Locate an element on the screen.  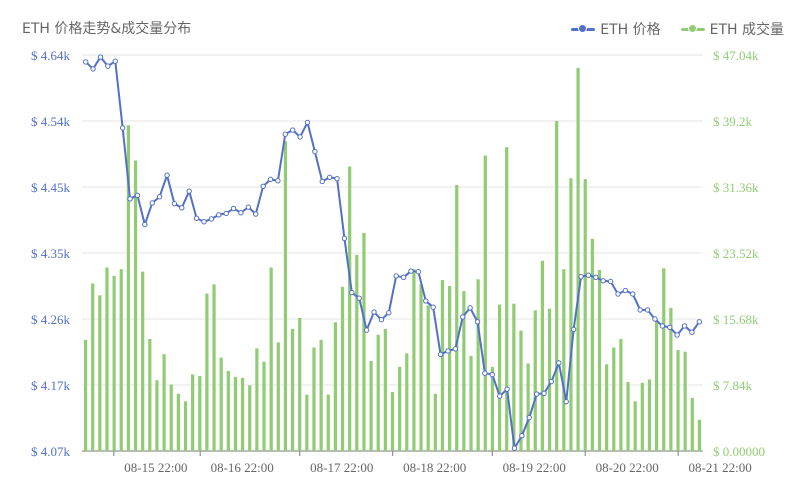
legend: ETH 价格 ETH 成交量 is located at coordinates (677, 29).